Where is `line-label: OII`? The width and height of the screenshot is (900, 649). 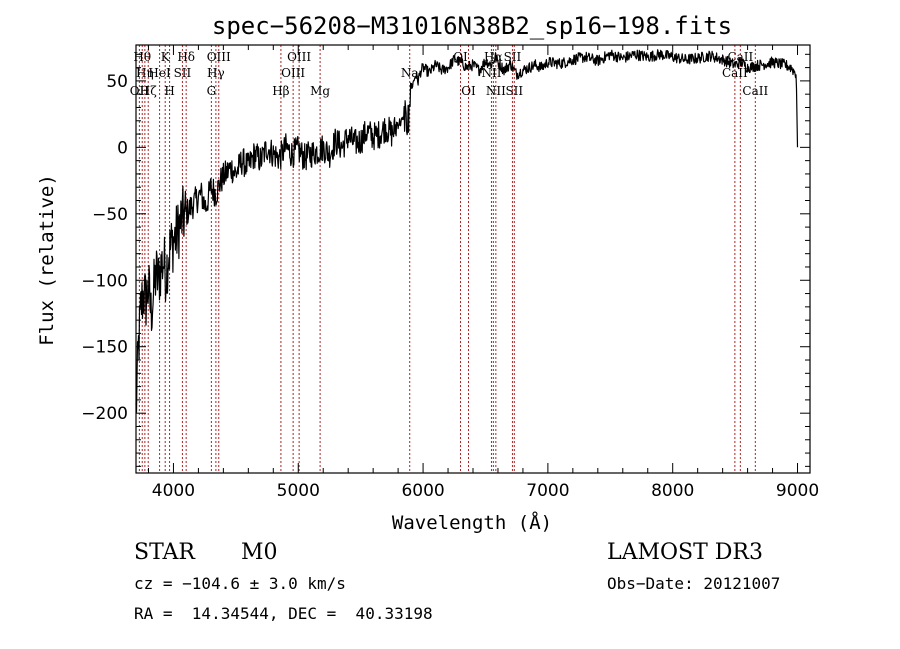 line-label: OII is located at coordinates (140, 91).